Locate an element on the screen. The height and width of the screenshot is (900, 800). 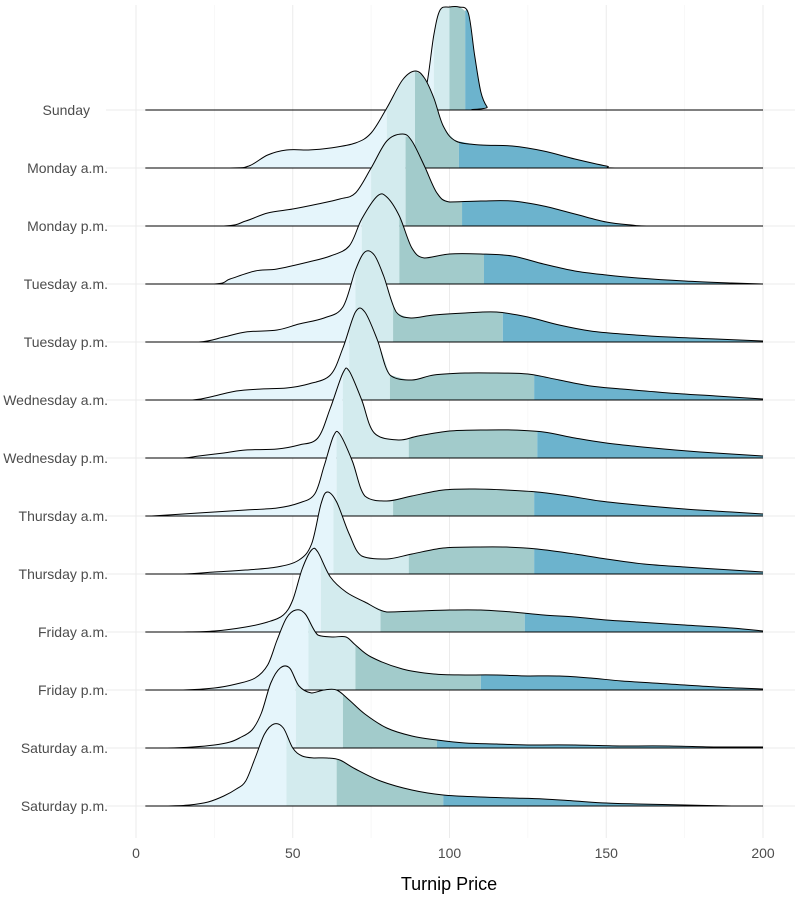
y-tick-label: Wednesday p.m. is located at coordinates (55, 458).